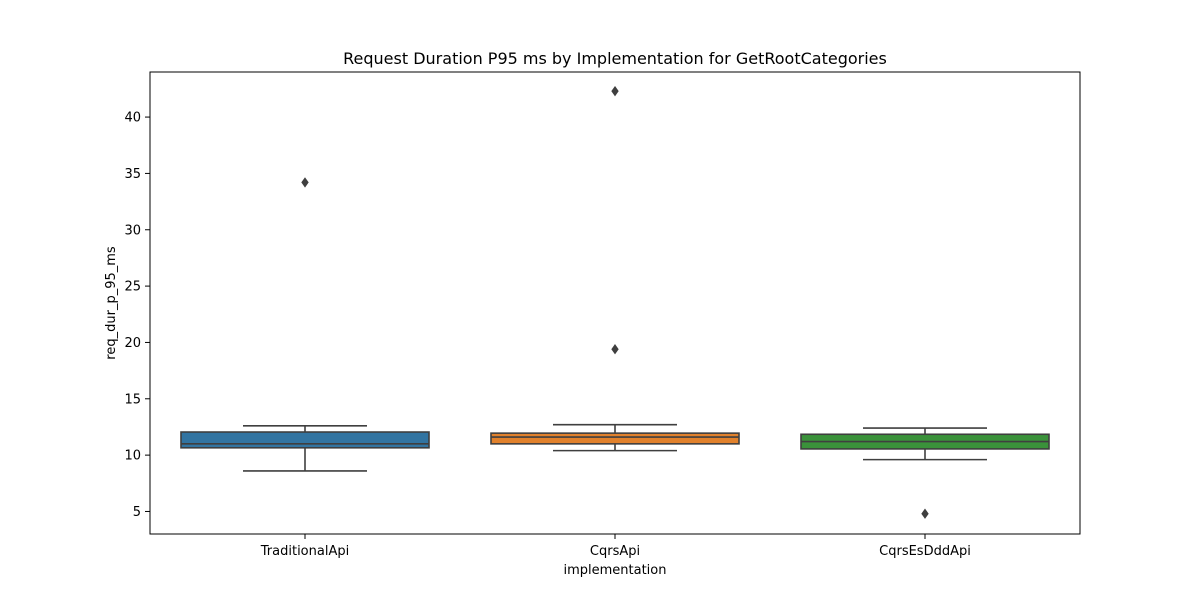 Image resolution: width=1200 pixels, height=600 pixels. Describe the element at coordinates (132, 230) in the screenshot. I see `y-tick-label: 30` at that location.